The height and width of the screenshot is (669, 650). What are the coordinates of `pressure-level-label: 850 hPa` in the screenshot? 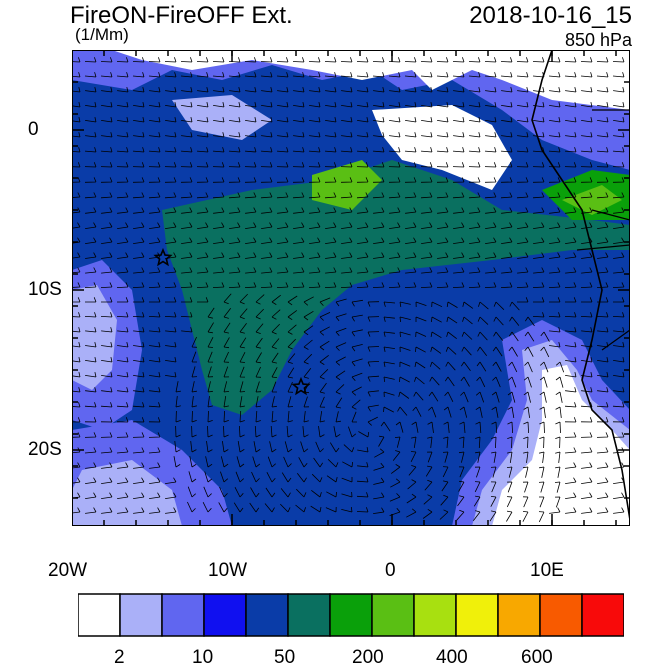 It's located at (598, 40).